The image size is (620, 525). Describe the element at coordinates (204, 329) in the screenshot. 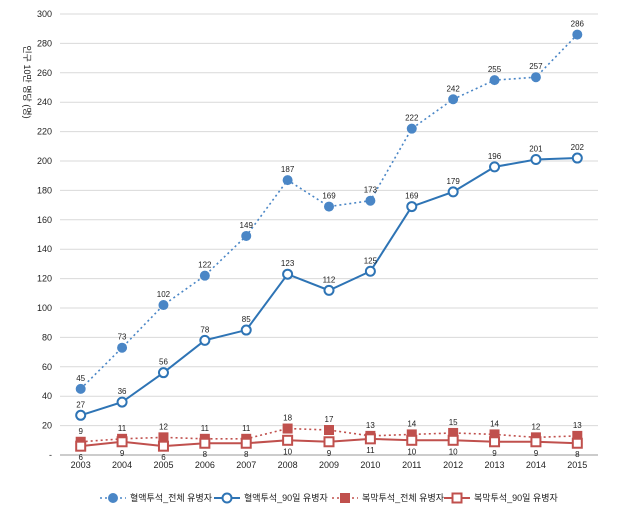

I see `data-label: 78` at that location.